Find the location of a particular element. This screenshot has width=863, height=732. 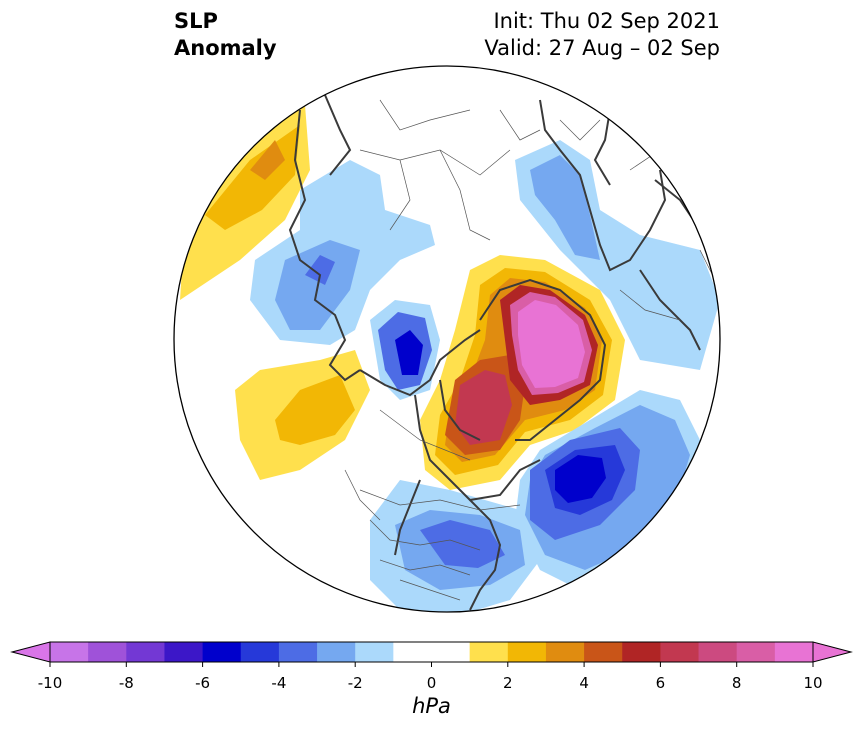

colorbar-segments is located at coordinates (431, 652).